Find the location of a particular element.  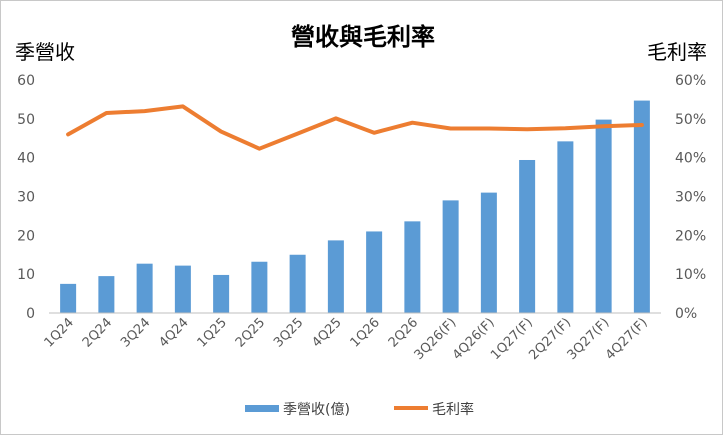

y-tick-left: 40 is located at coordinates (26, 159).